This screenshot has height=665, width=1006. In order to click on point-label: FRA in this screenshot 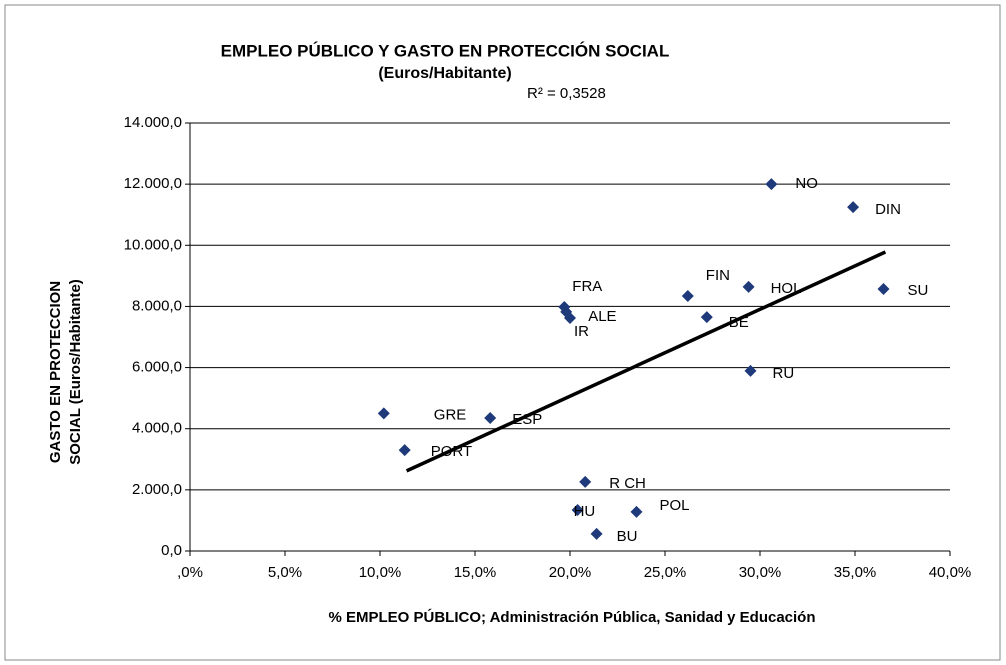, I will do `click(587, 286)`.